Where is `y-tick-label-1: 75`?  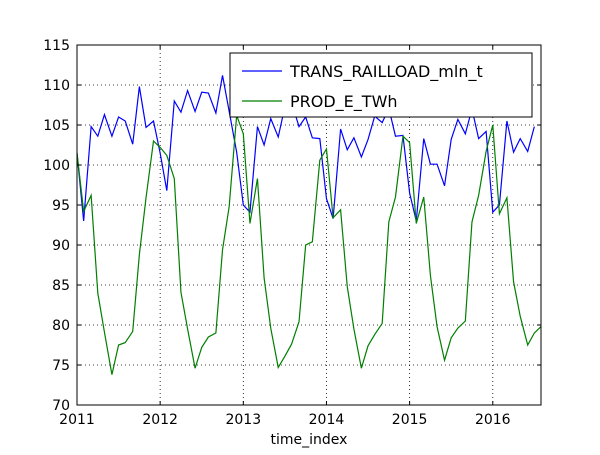 y-tick-label-1: 75 is located at coordinates (61, 366).